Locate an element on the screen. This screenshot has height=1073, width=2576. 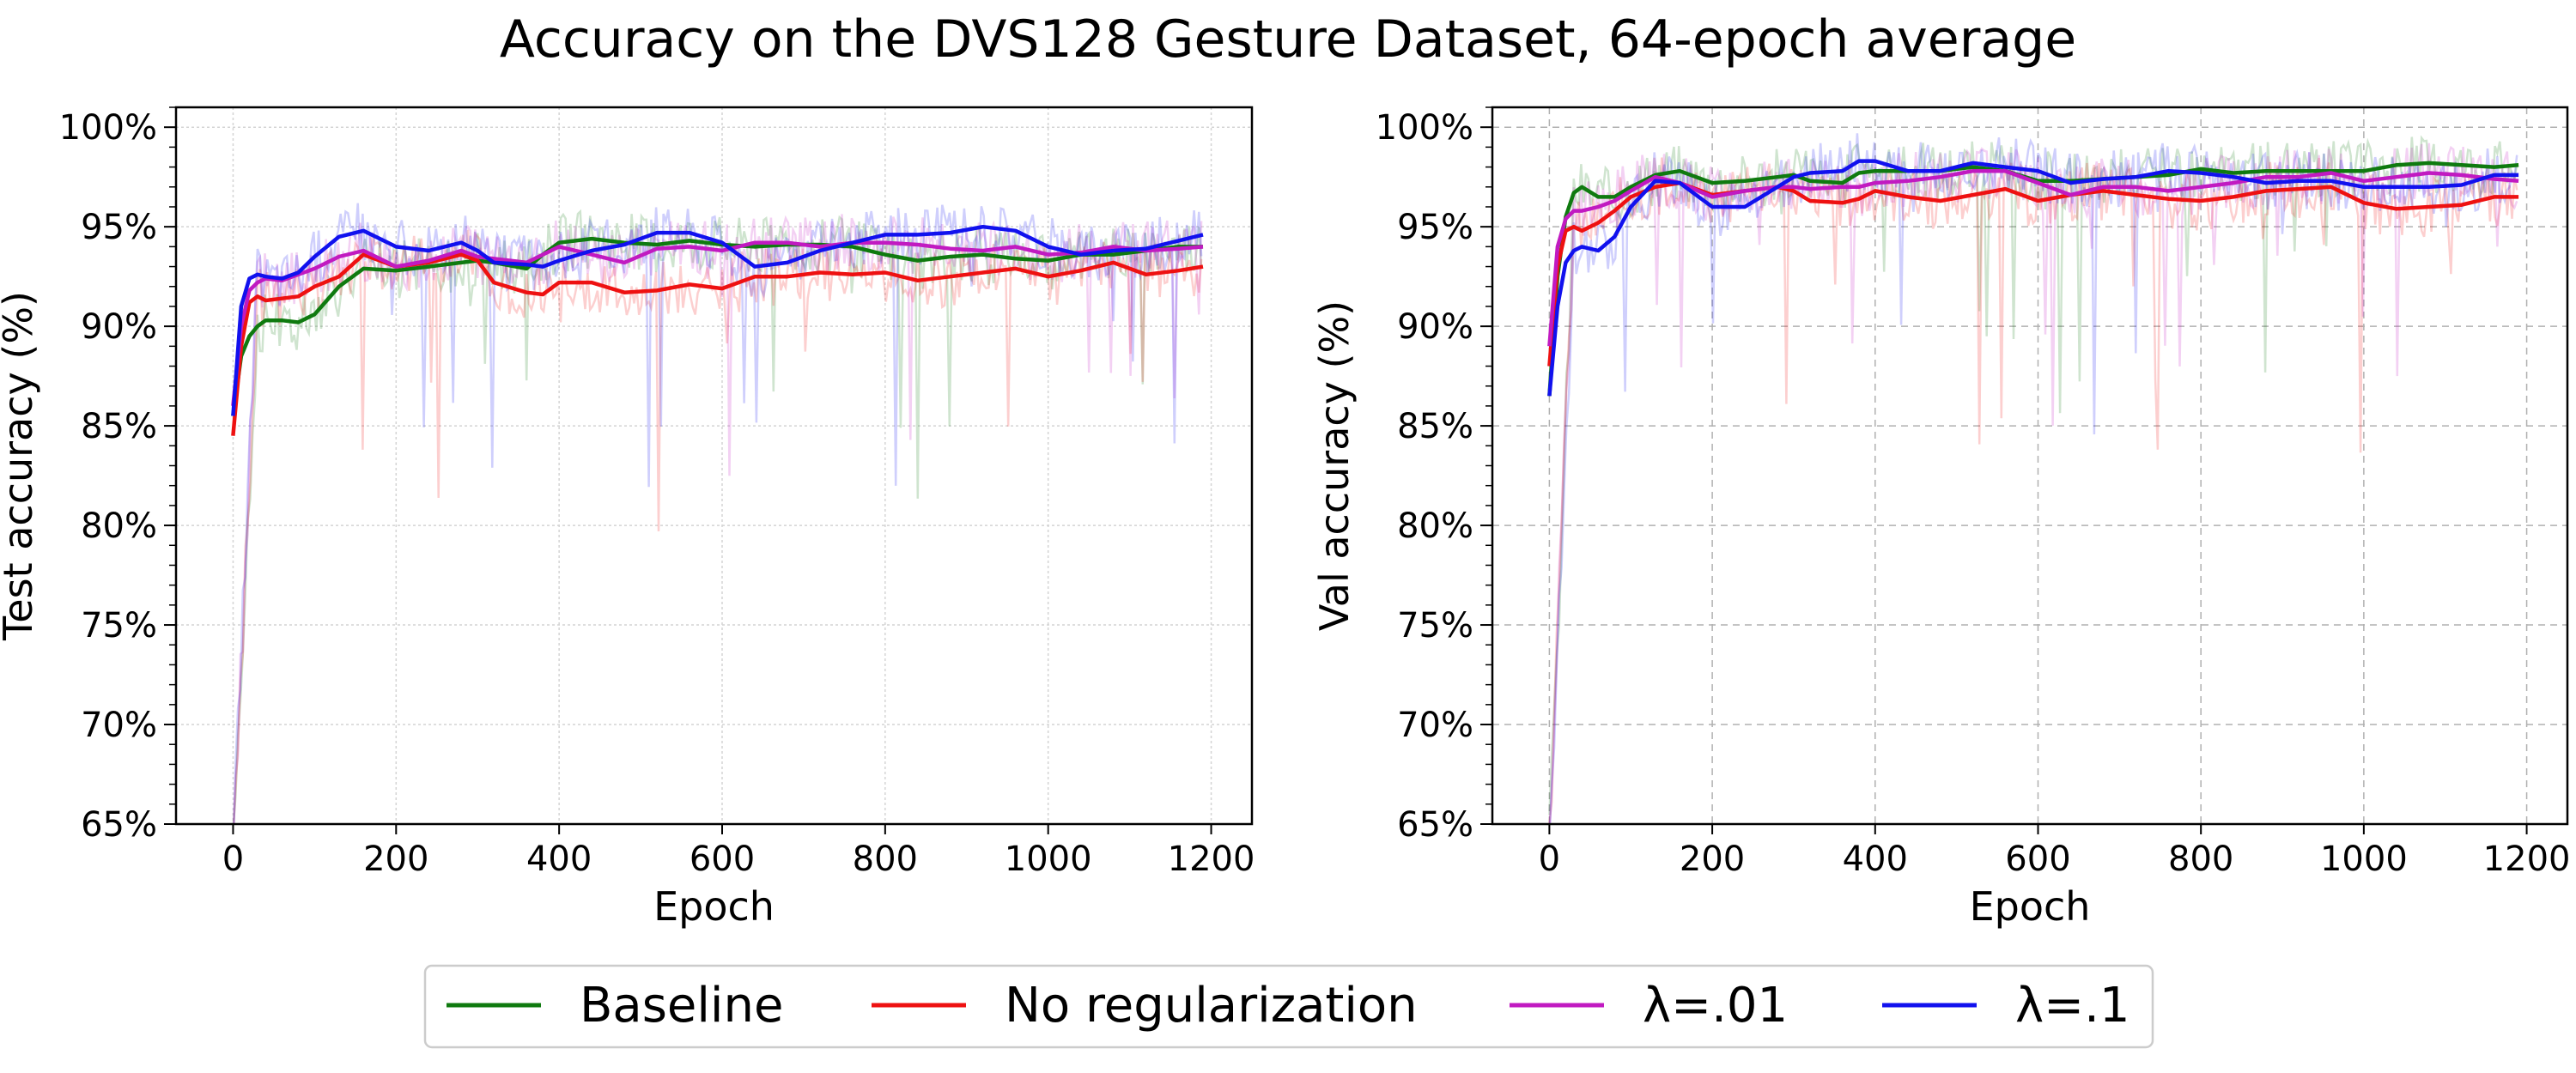
legend: Baseline No regularization λ=.01 λ=.1 is located at coordinates (1288, 1006).